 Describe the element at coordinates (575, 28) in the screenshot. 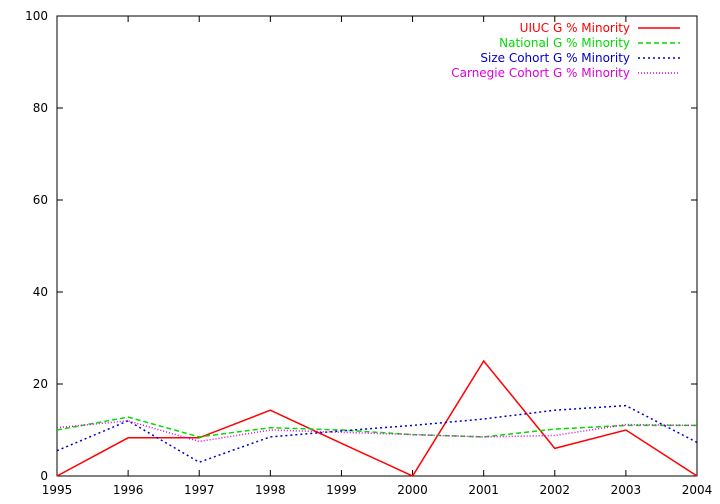

I see `legend-label: UIUC G % Minority` at that location.